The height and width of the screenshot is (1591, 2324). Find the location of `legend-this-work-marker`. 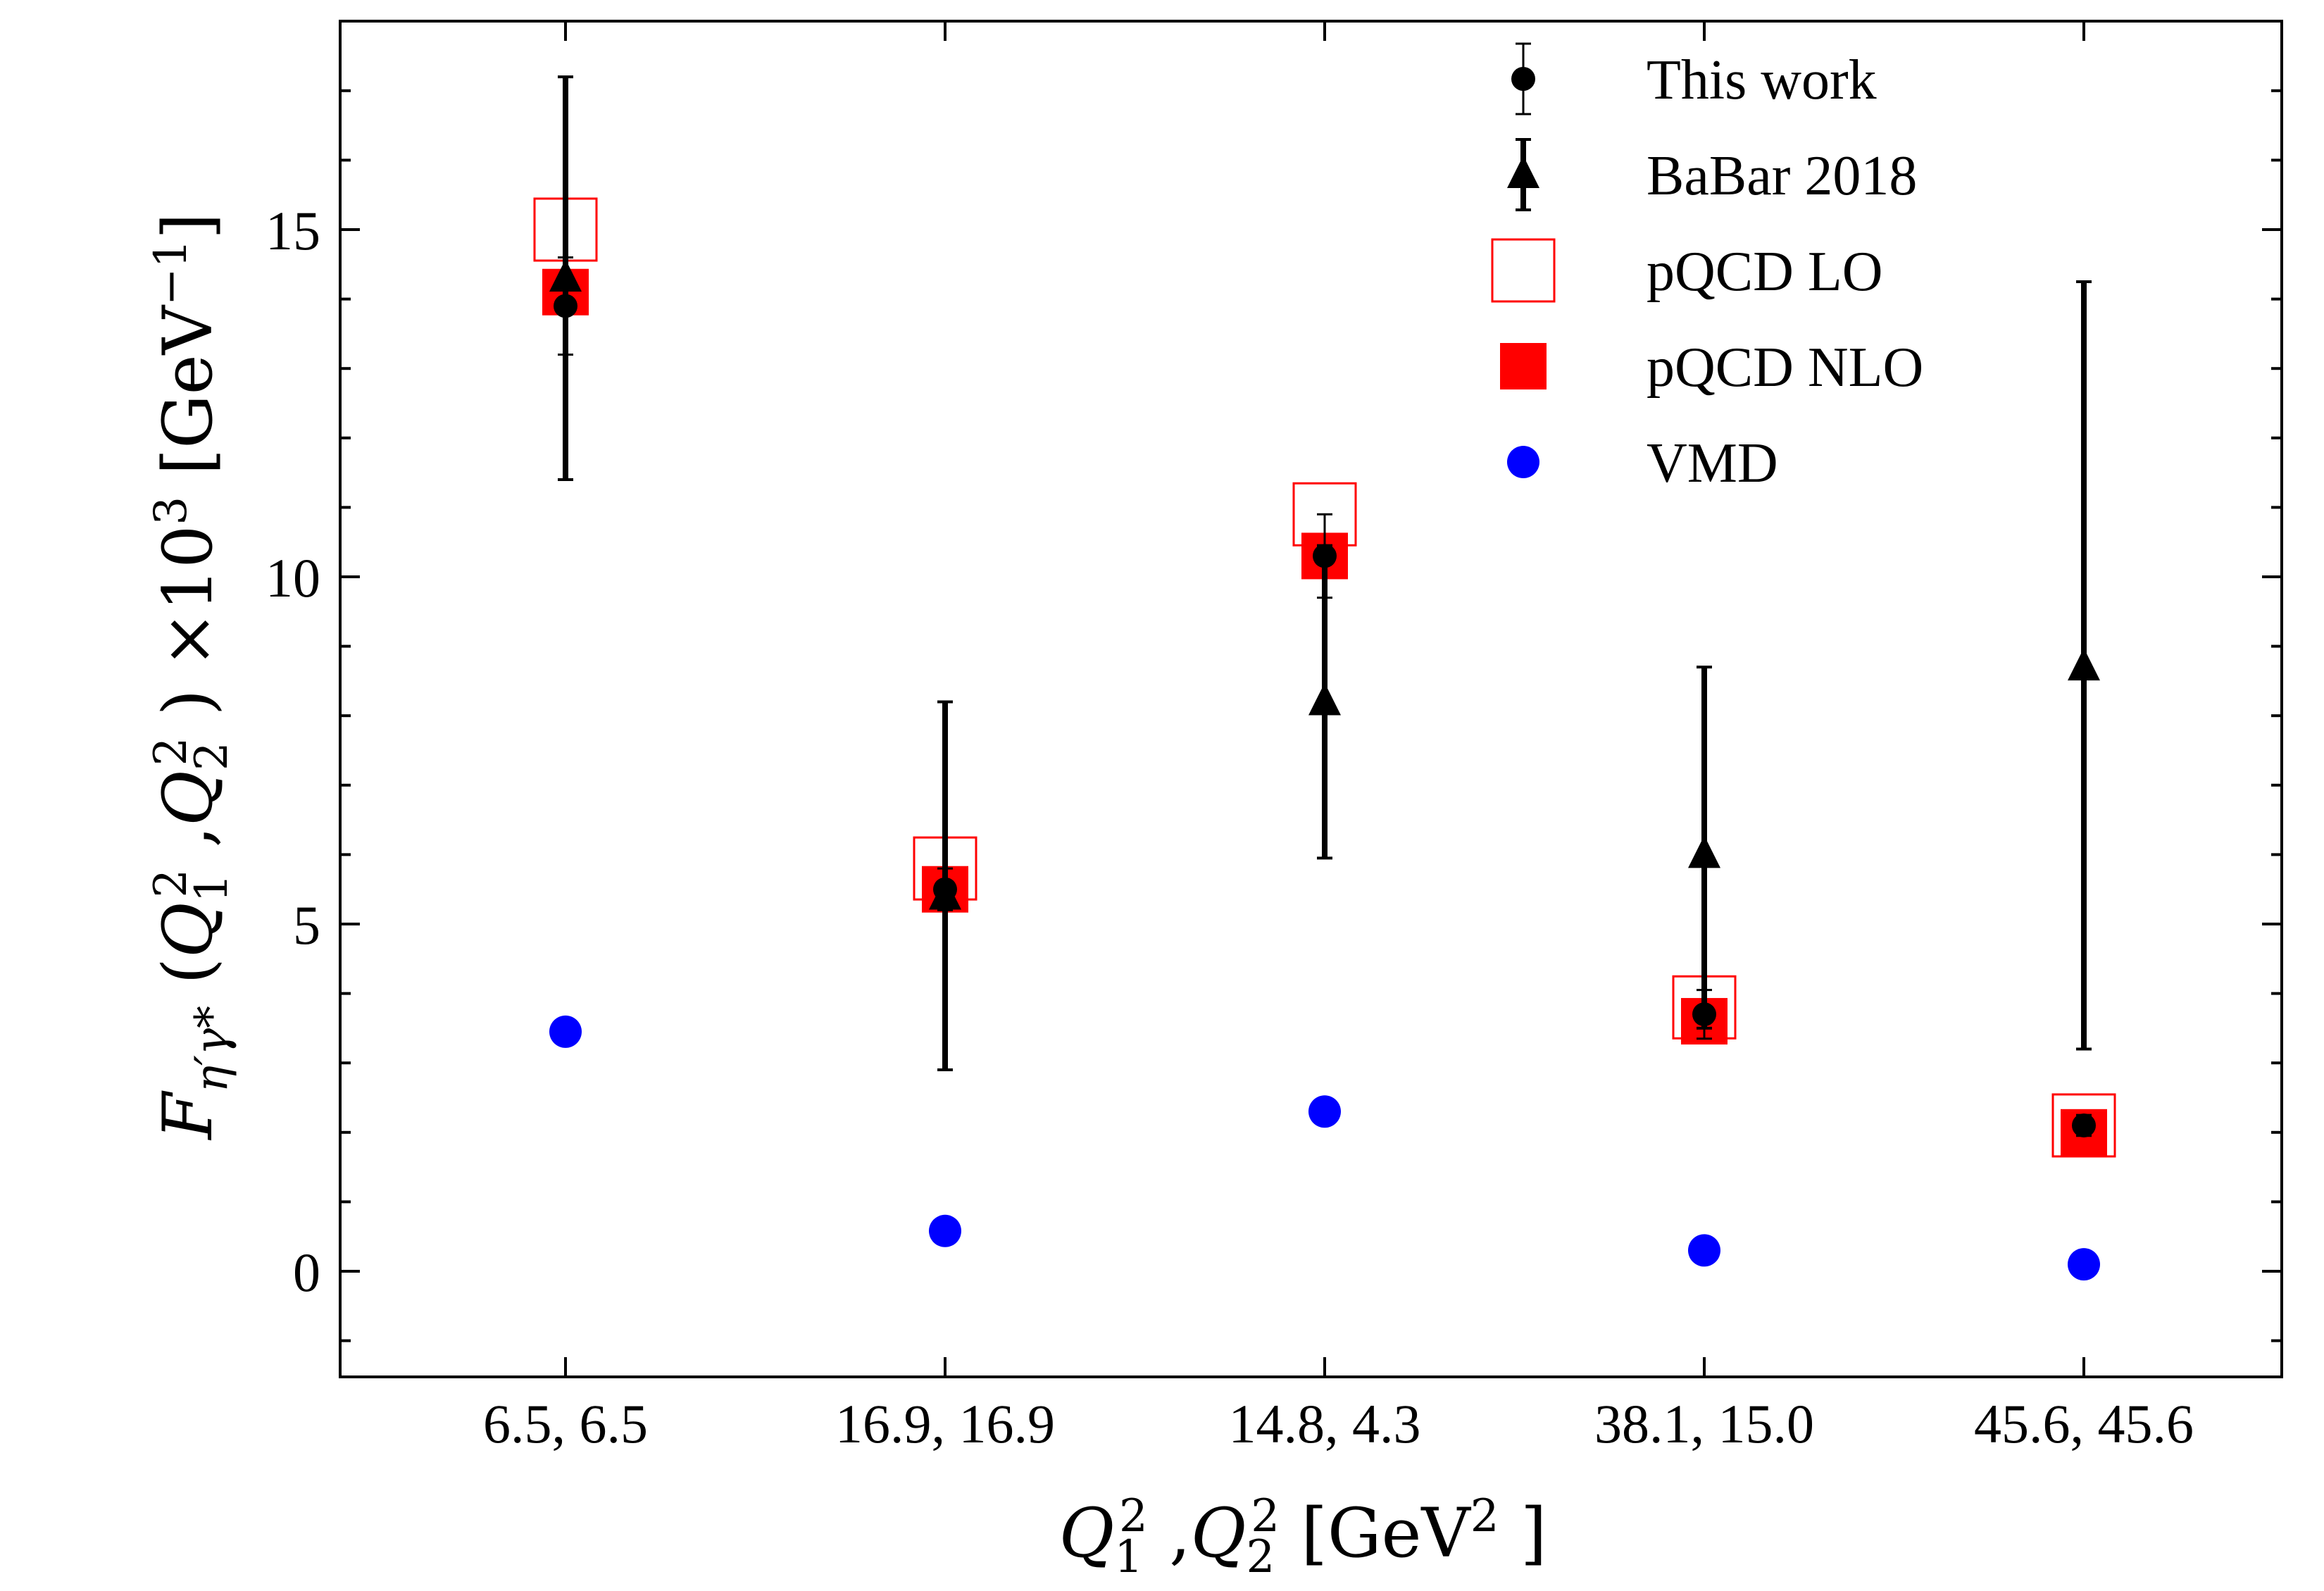

legend-this-work-marker is located at coordinates (1523, 79).